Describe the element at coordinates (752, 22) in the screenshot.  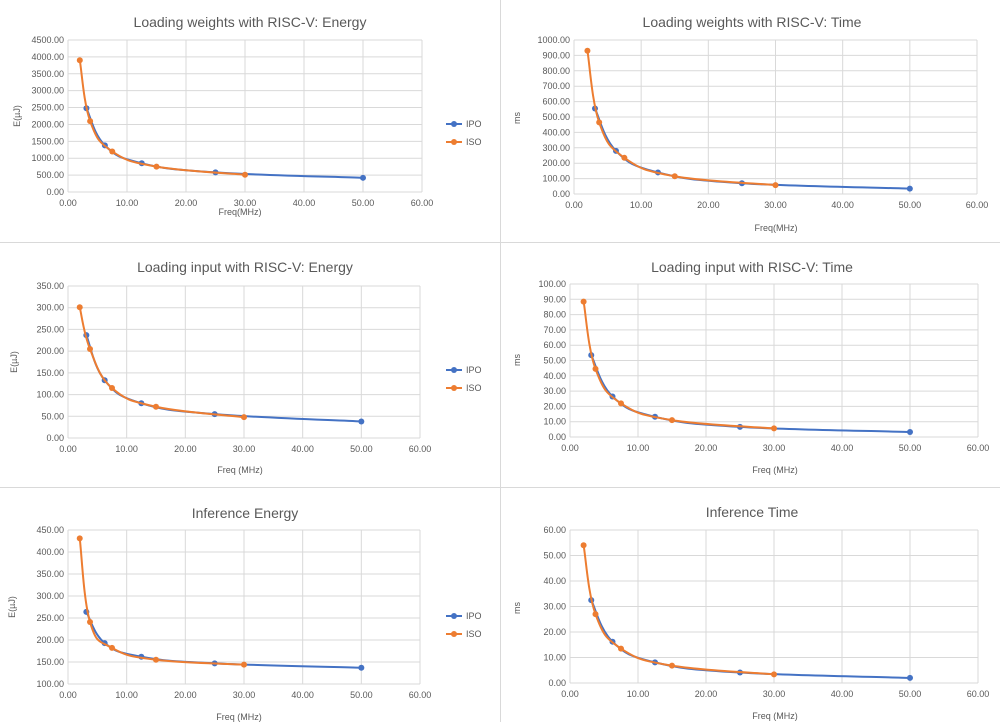
I see `chart-title: Loading weights with RISC-V: Time` at that location.